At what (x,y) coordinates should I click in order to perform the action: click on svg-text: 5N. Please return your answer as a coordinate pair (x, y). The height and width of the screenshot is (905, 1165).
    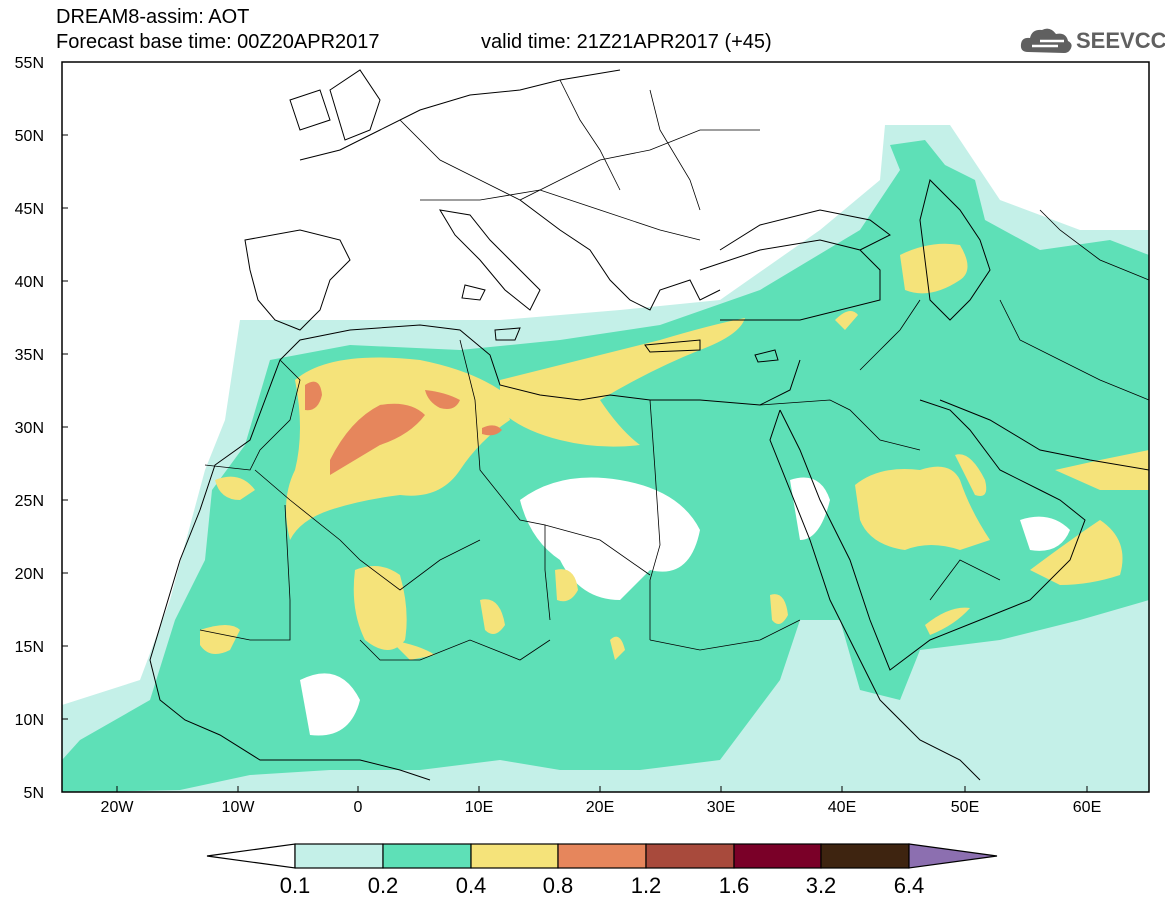
    Looking at the image, I should click on (34, 793).